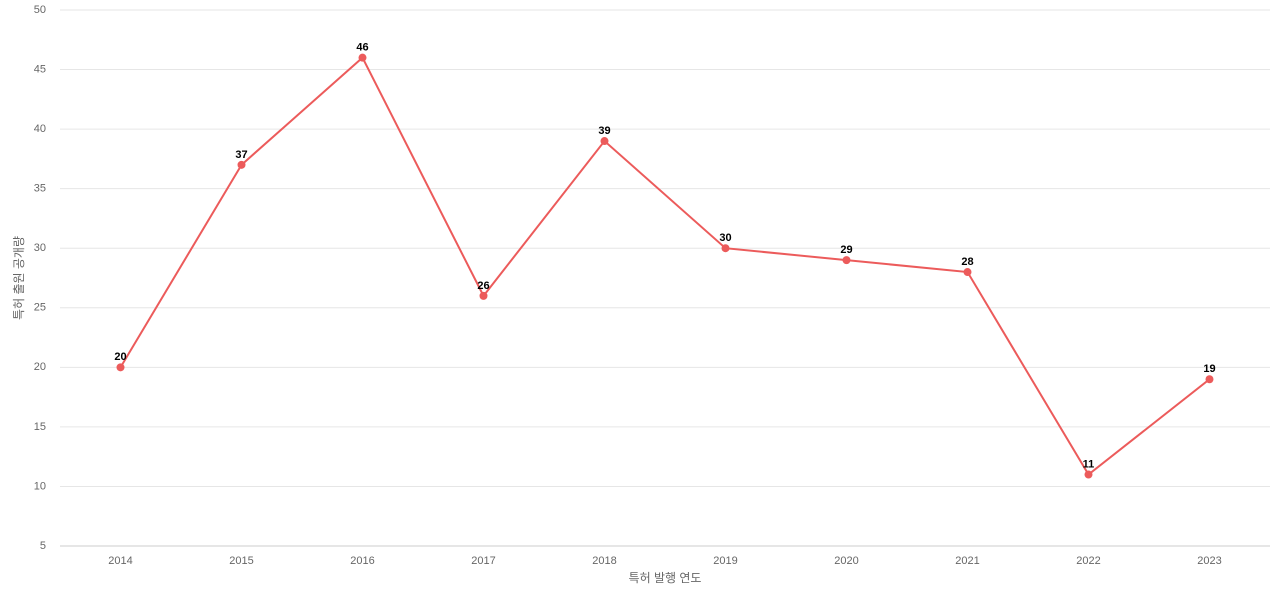  Describe the element at coordinates (120, 357) in the screenshot. I see `value-label: 20` at that location.